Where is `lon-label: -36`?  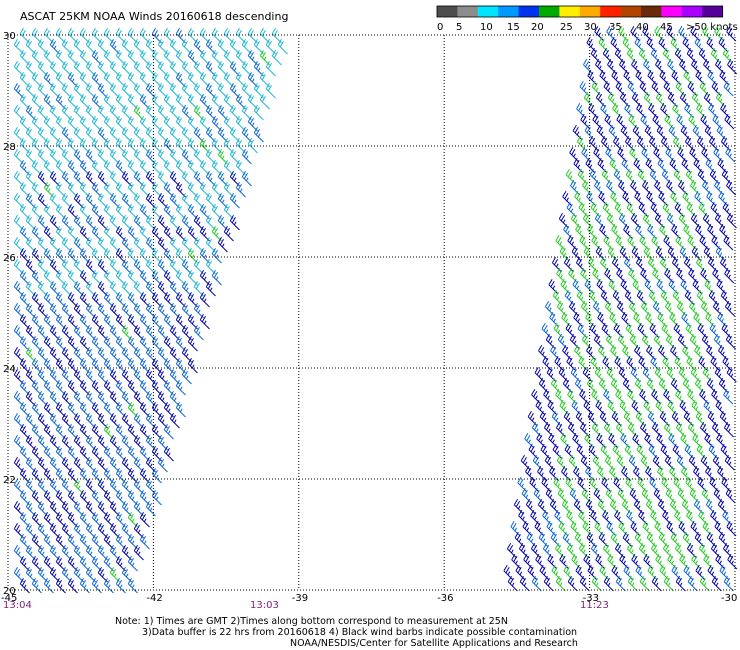
lon-label: -36 is located at coordinates (445, 598).